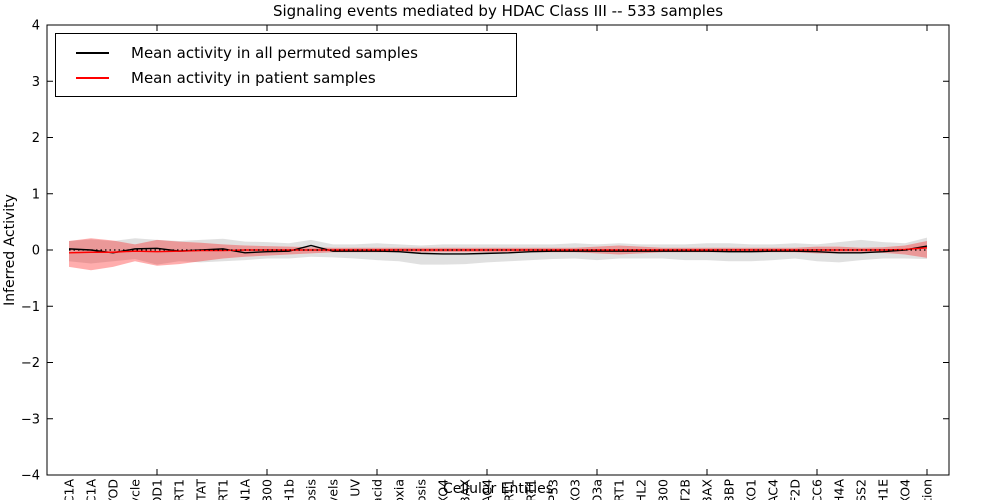 This screenshot has width=1000, height=500. Describe the element at coordinates (707, 489) in the screenshot. I see `x-tick-label: BAX` at that location.